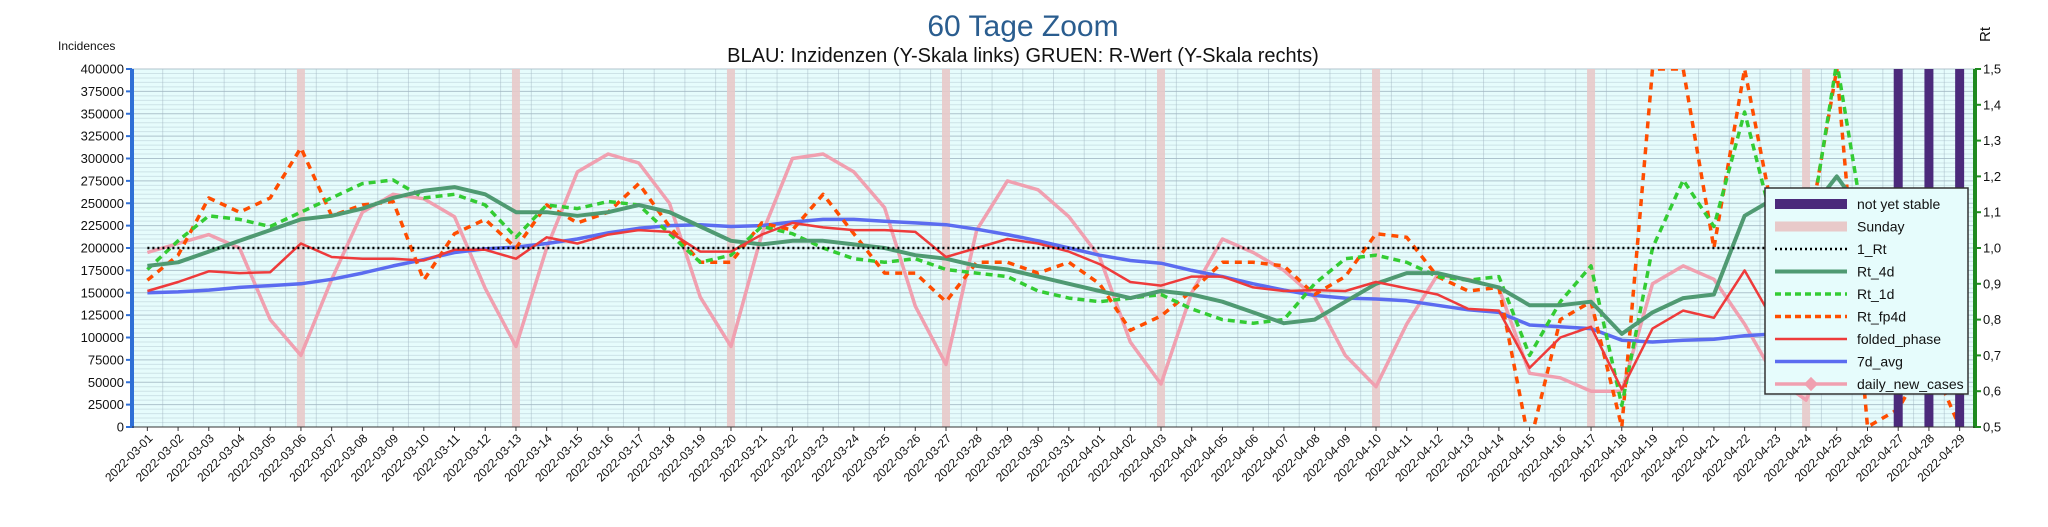 This screenshot has width=2048, height=527. What do you see at coordinates (102, 158) in the screenshot?
I see `y-tick-label: 300000` at bounding box center [102, 158].